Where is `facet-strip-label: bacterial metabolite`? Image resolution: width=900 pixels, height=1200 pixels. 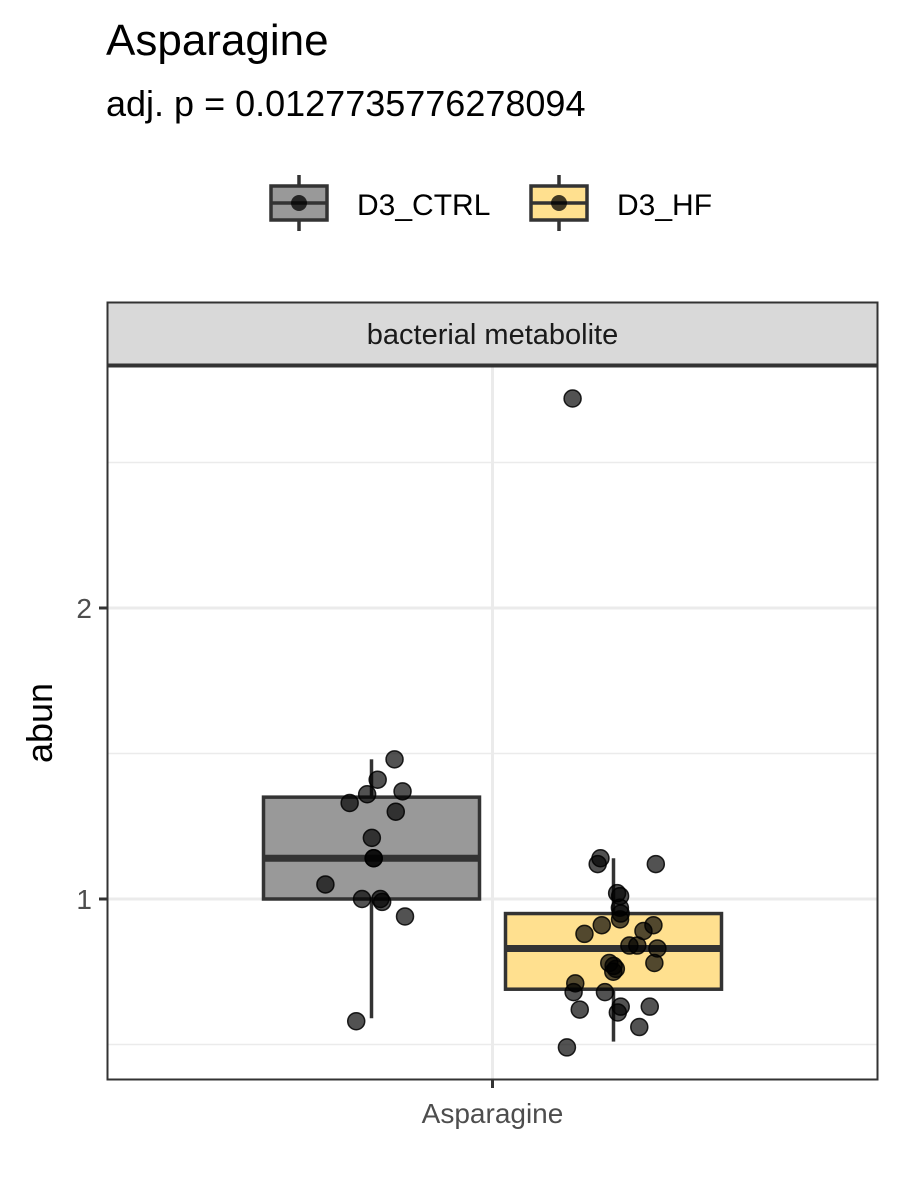 facet-strip-label: bacterial metabolite is located at coordinates (492, 335).